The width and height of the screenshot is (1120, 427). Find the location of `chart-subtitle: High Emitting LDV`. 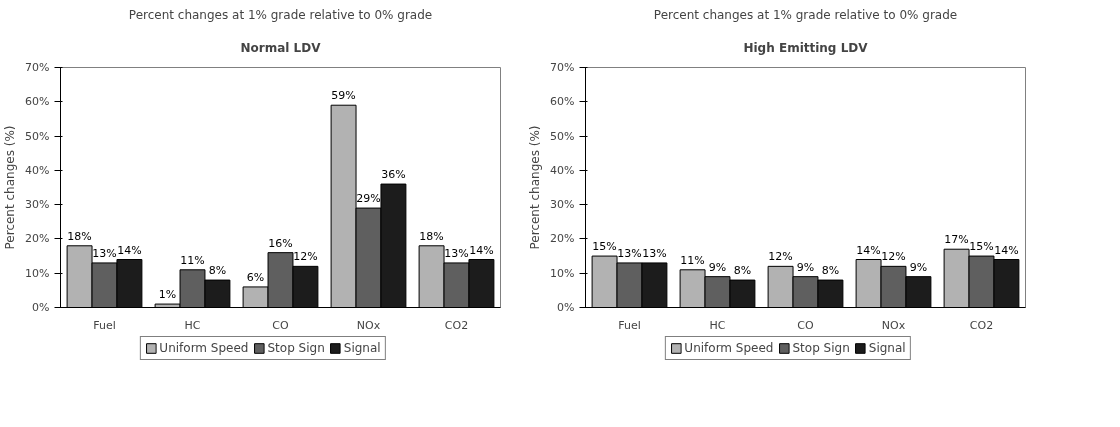

chart-subtitle: High Emitting LDV is located at coordinates (806, 48).